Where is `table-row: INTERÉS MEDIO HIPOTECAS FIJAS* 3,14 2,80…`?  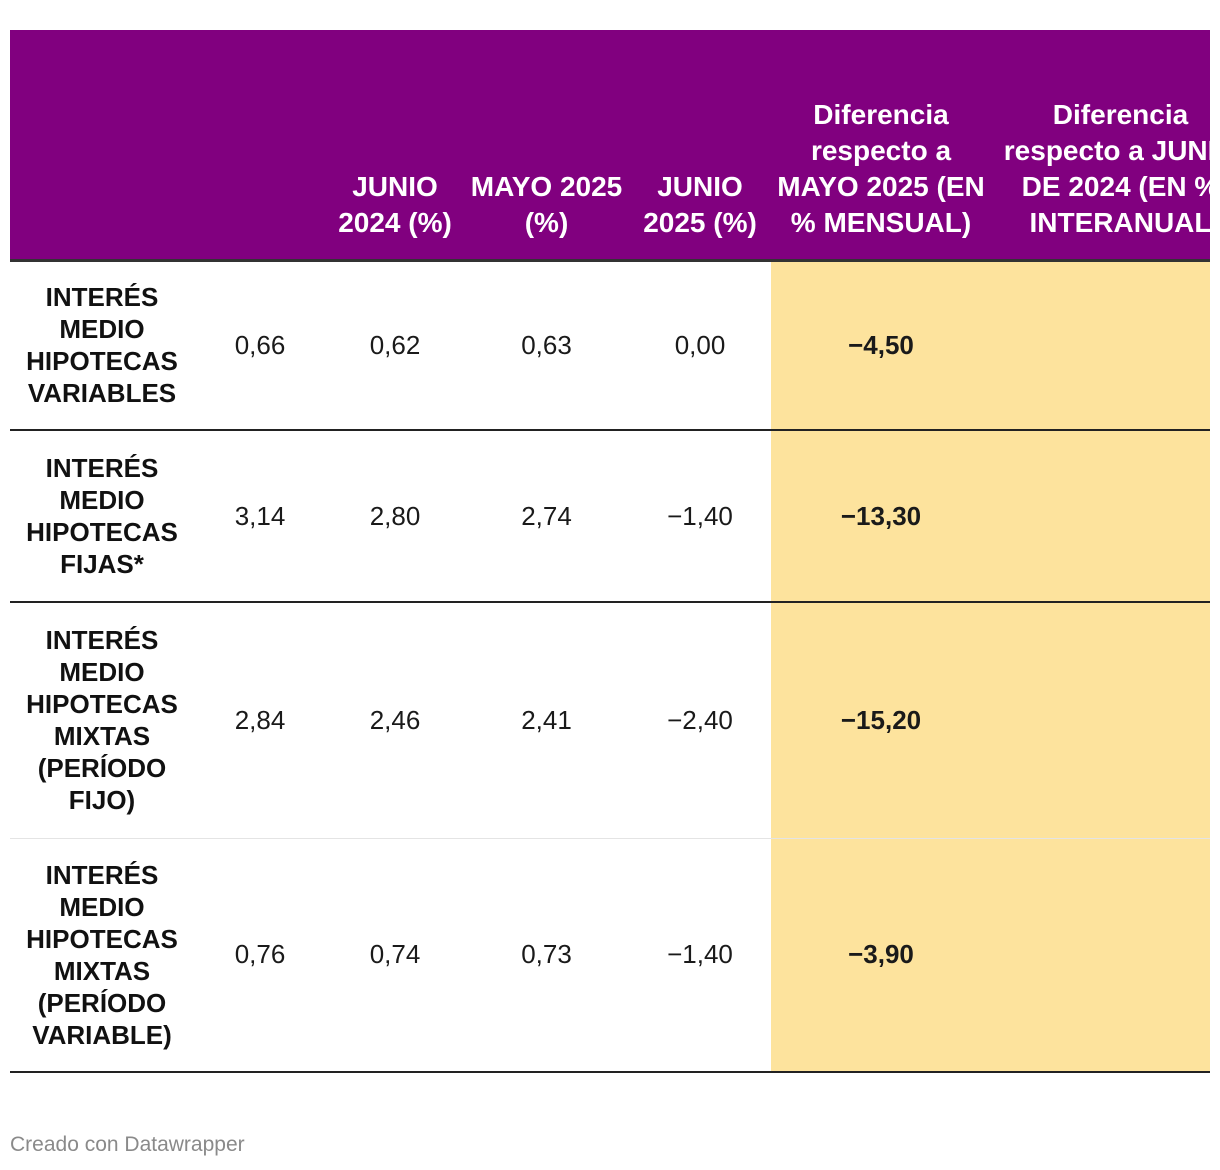 table-row: INTERÉS MEDIO HIPOTECAS FIJAS* 3,14 2,80… is located at coordinates (610, 516).